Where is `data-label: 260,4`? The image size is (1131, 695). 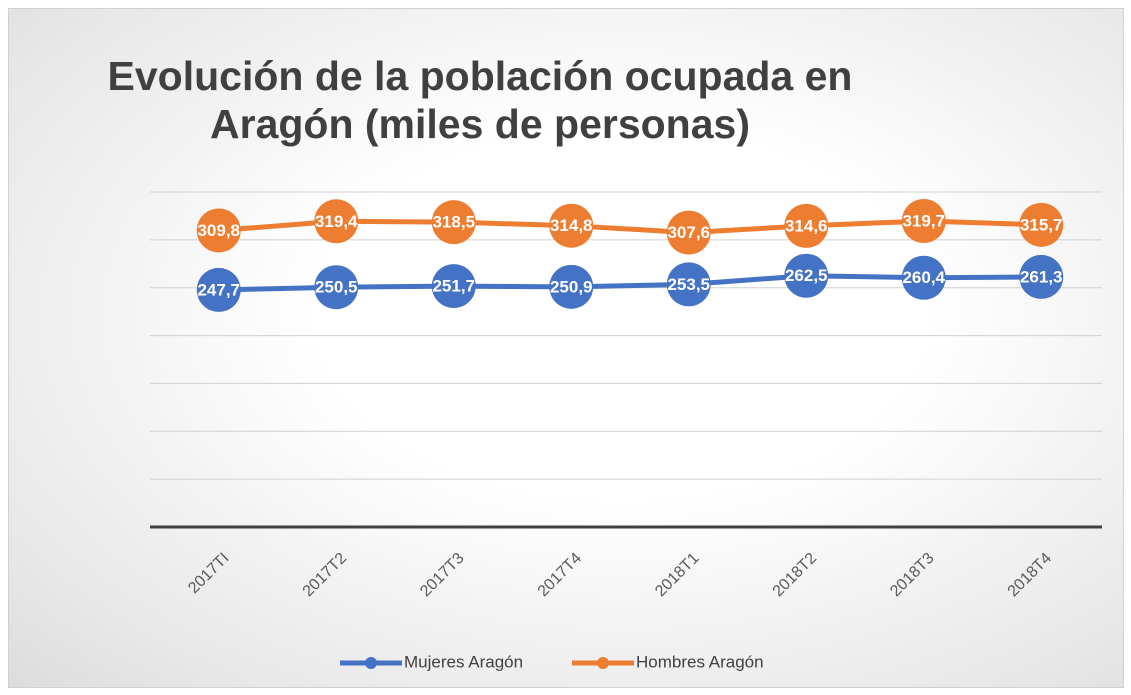 data-label: 260,4 is located at coordinates (923, 277).